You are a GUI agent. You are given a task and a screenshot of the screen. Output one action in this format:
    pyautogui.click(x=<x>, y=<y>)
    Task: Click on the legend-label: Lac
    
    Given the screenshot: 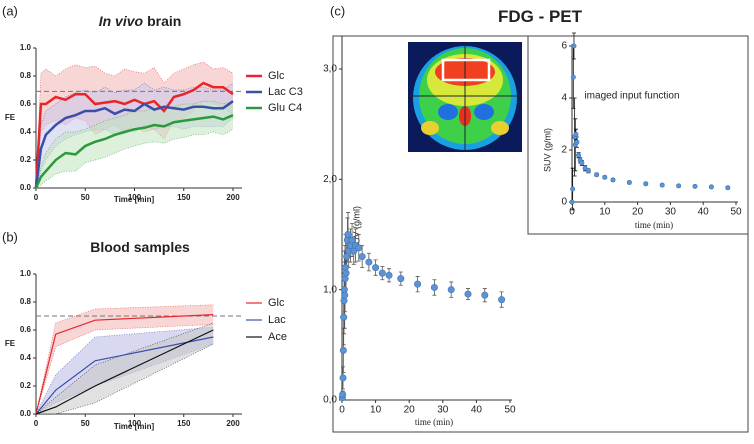 What is the action you would take?
    pyautogui.click(x=277, y=320)
    